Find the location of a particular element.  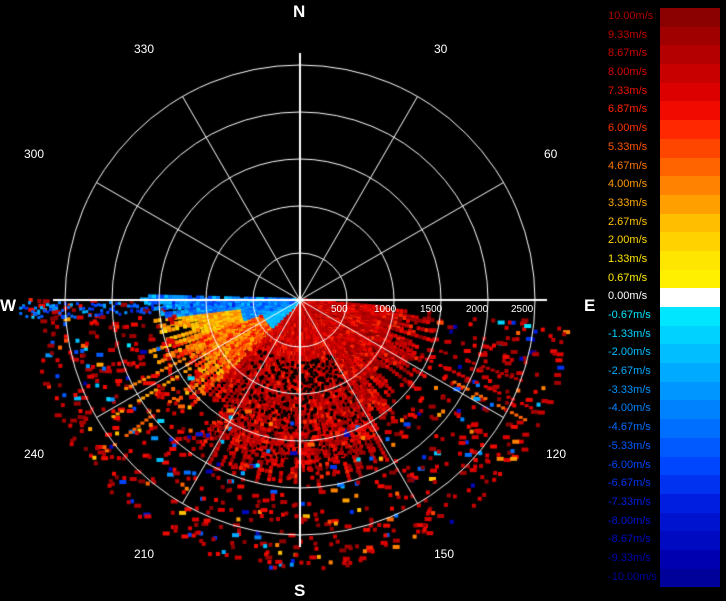

legend-row: 0.00m/s is located at coordinates (663, 297).